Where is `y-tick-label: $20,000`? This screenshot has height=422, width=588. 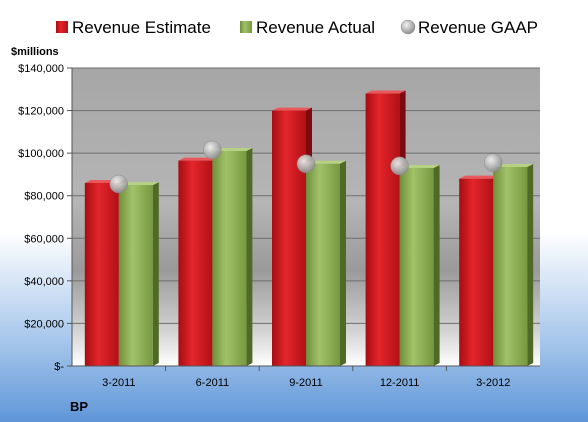 y-tick-label: $20,000 is located at coordinates (44, 324).